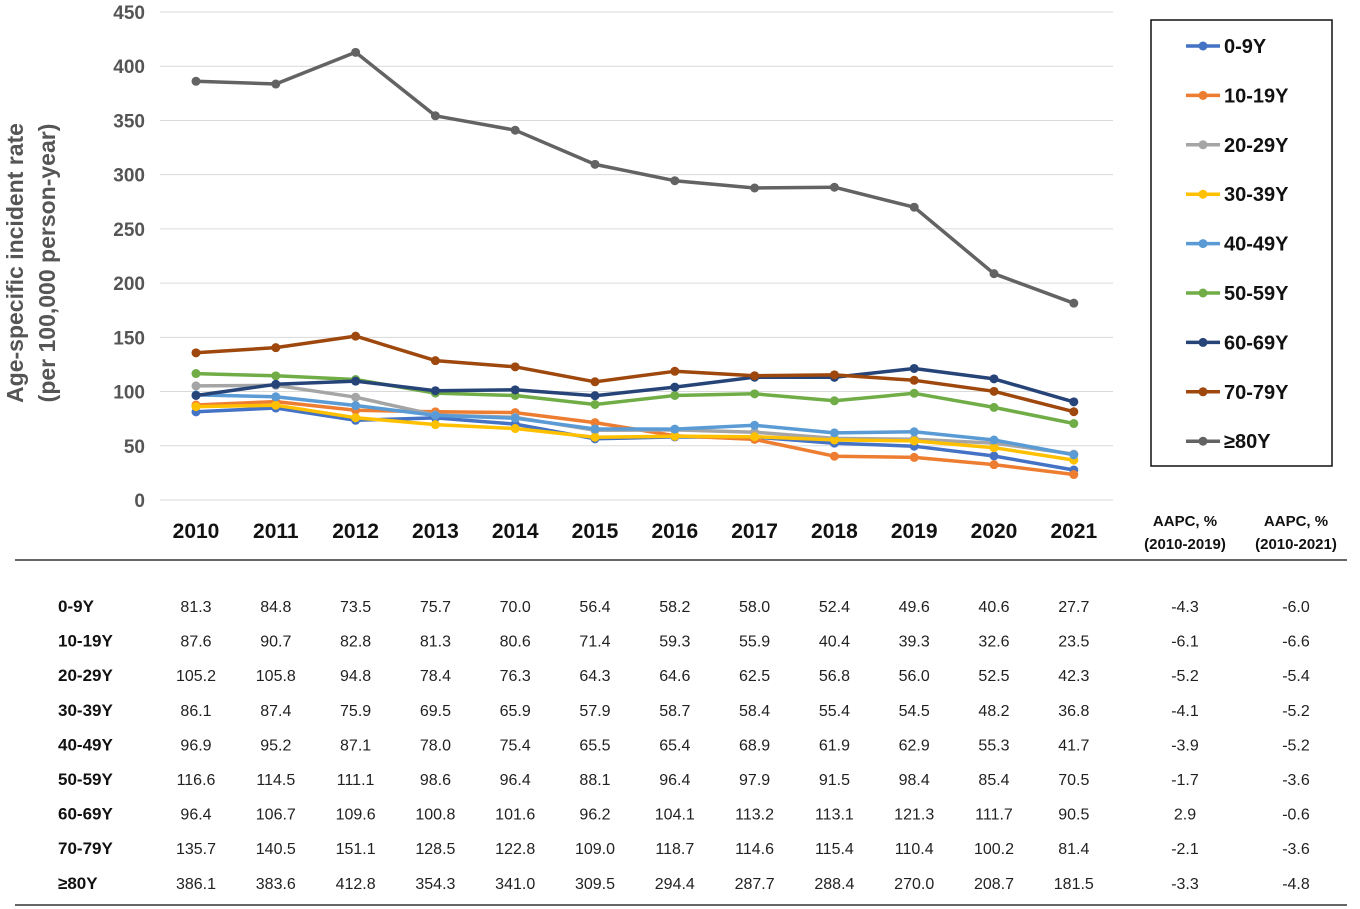  Describe the element at coordinates (196, 531) in the screenshot. I see `x-tick-label: 2010` at that location.